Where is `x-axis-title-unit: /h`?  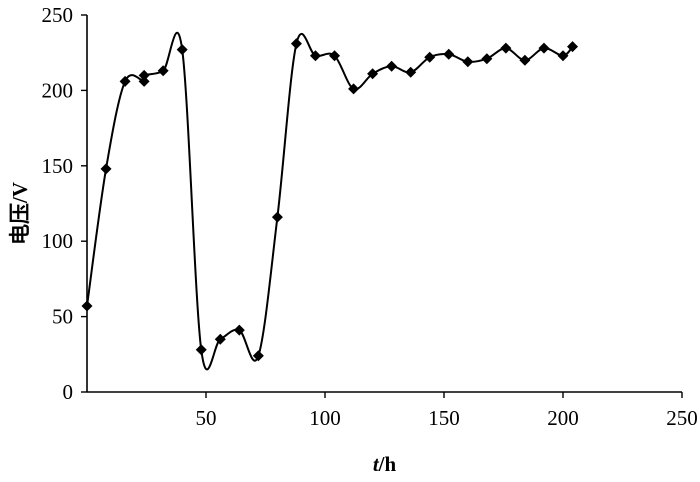 x-axis-title-unit: /h is located at coordinates (387, 464).